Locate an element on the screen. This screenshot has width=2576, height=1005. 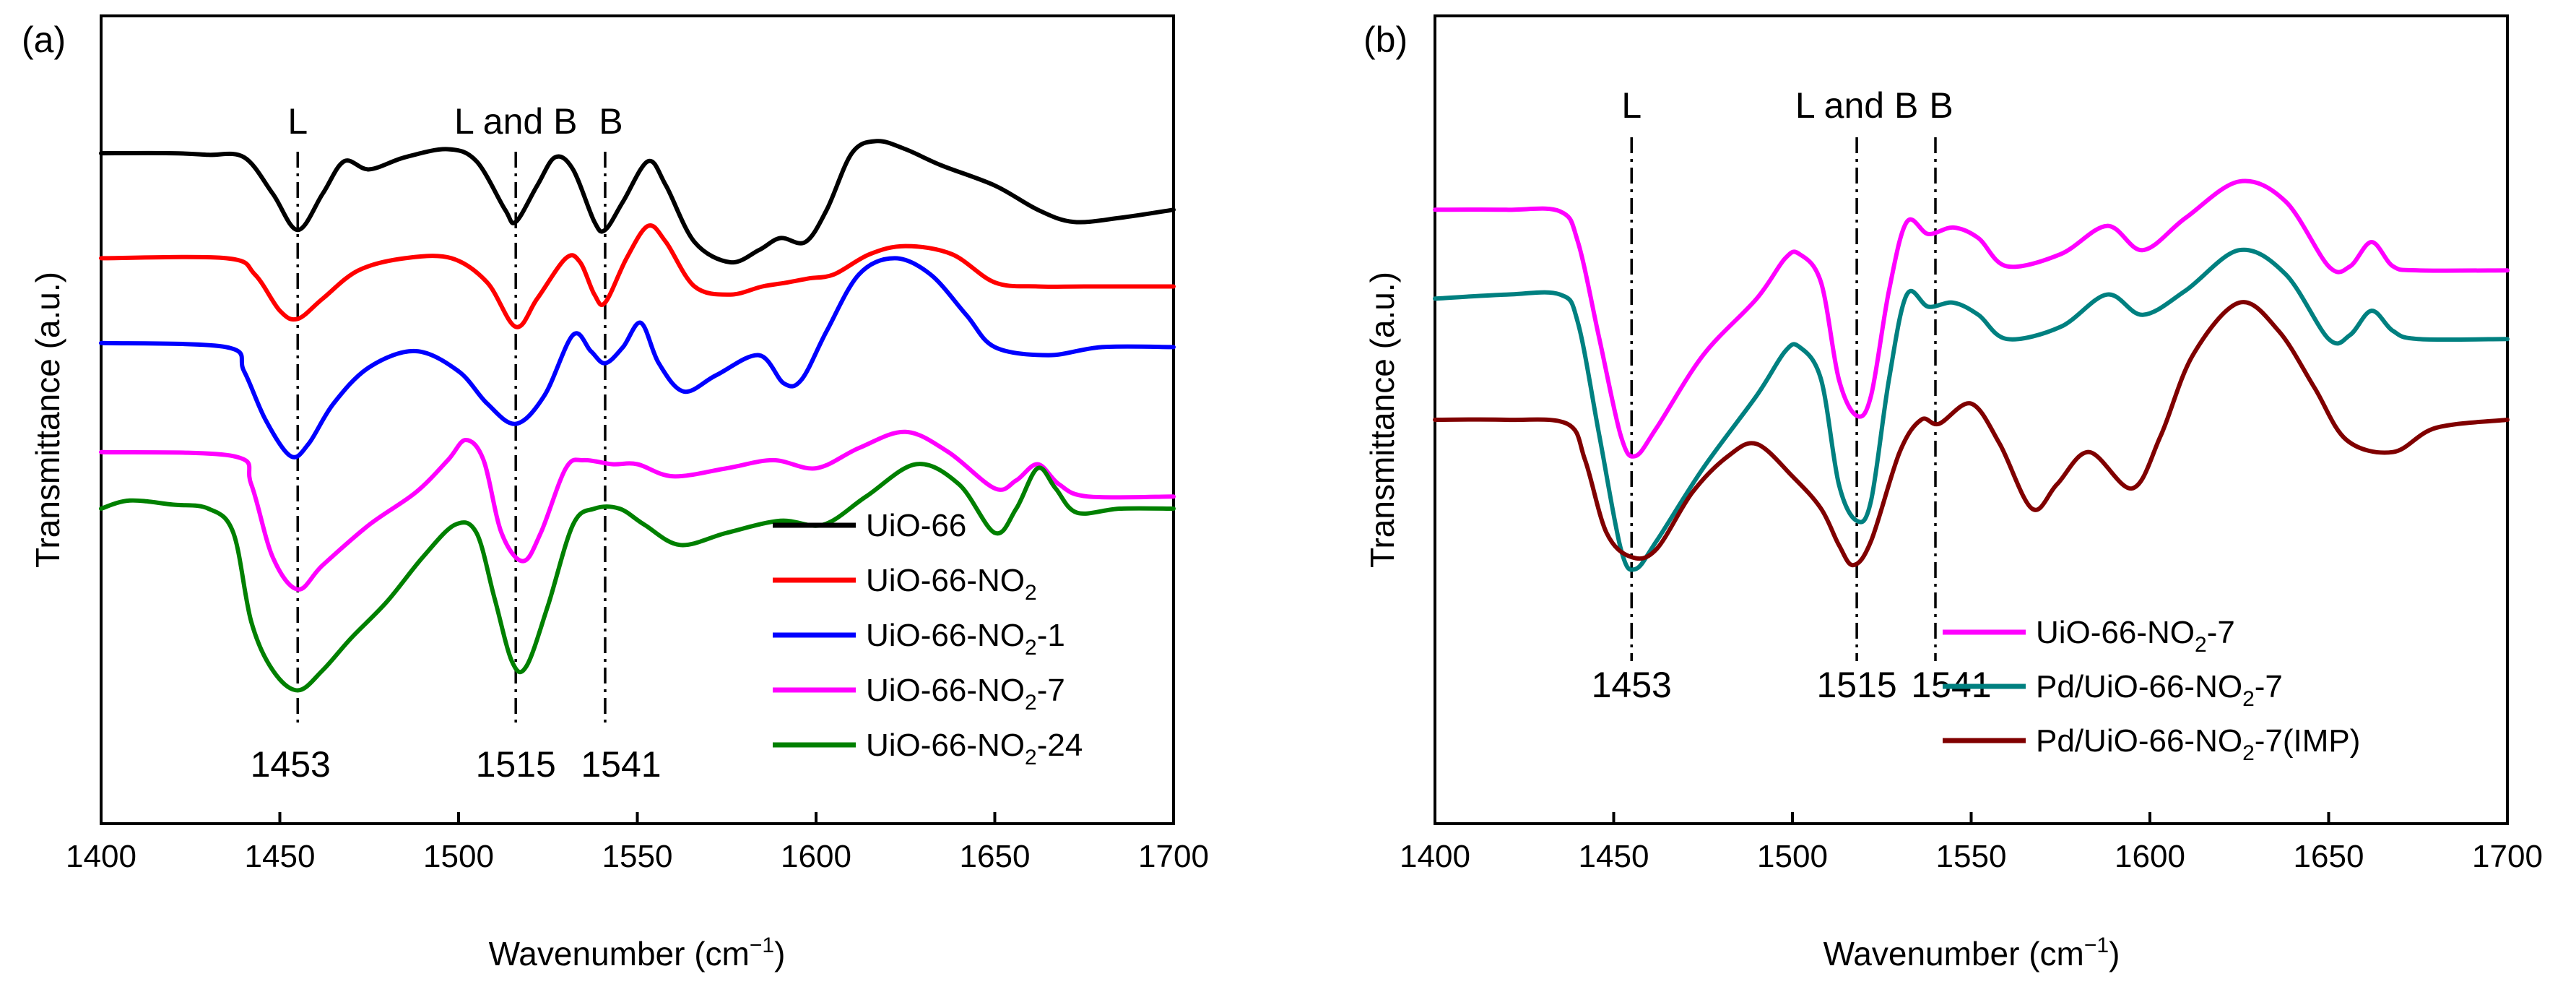
panel-a-markers: L 1453 L and B 1515 B 1541 is located at coordinates (456, 443).